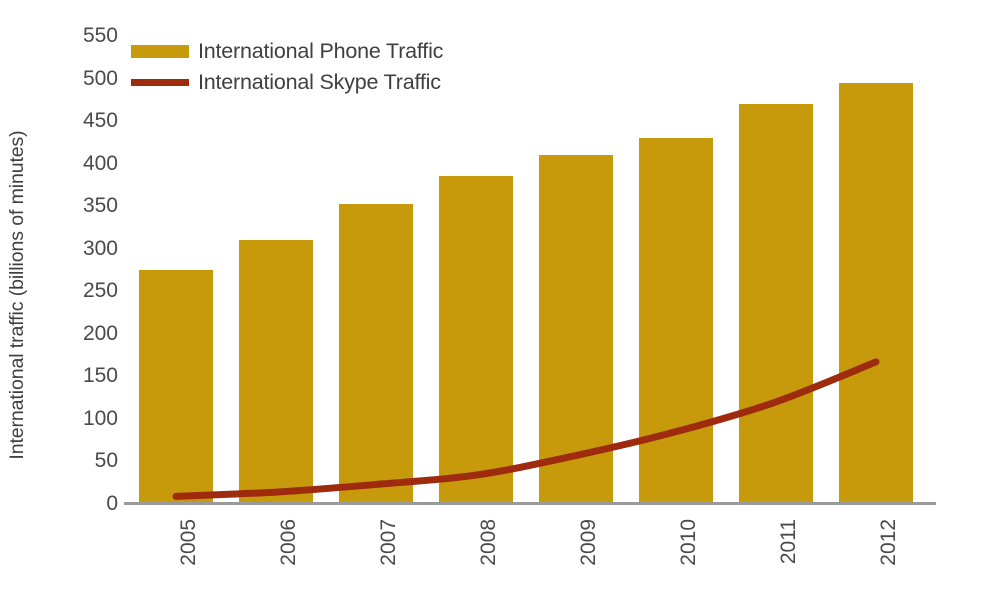 The width and height of the screenshot is (984, 590). I want to click on legend-item-1: International Phone Traffic, so click(346, 51).